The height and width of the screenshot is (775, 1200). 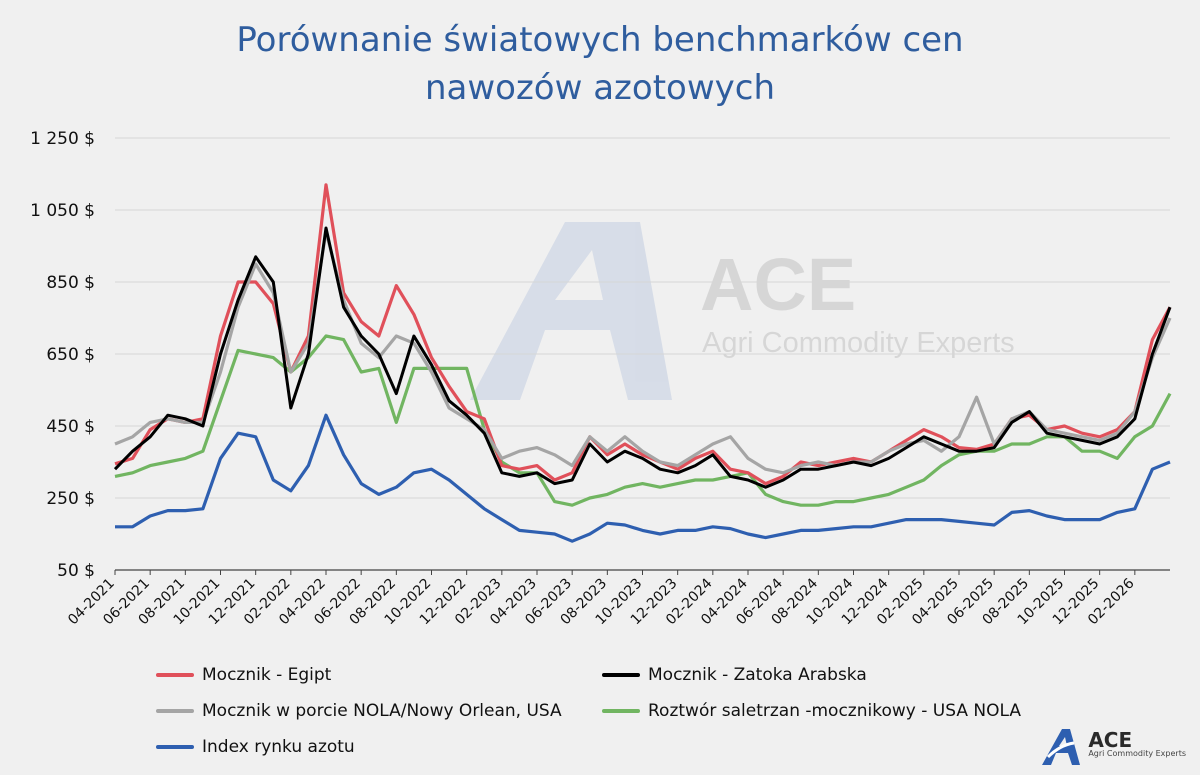 What do you see at coordinates (70, 283) in the screenshot?
I see `y-tick-label: 850 $` at bounding box center [70, 283].